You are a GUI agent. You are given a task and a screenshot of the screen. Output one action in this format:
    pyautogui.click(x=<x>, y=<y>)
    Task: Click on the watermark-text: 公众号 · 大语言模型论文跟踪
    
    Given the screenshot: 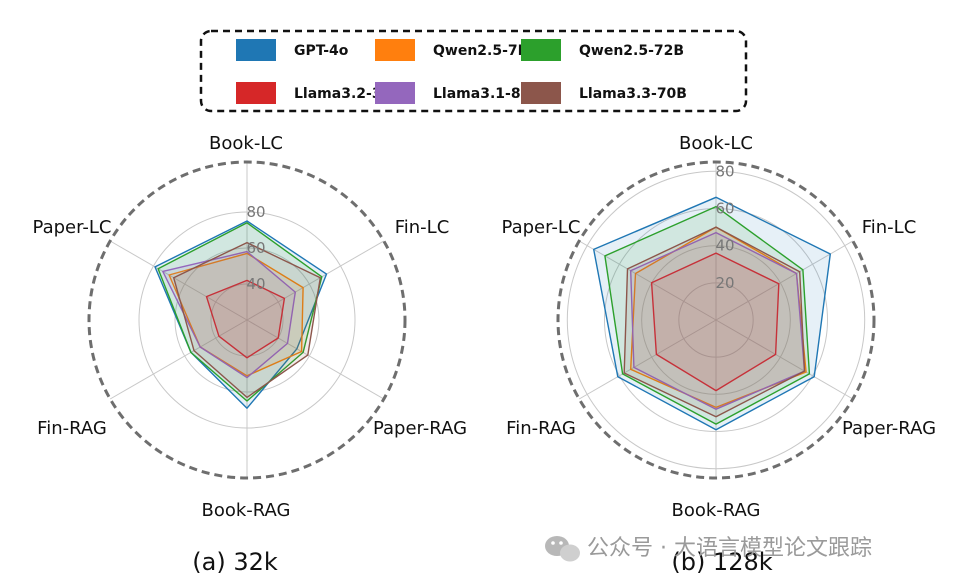 What is the action you would take?
    pyautogui.click(x=729, y=548)
    